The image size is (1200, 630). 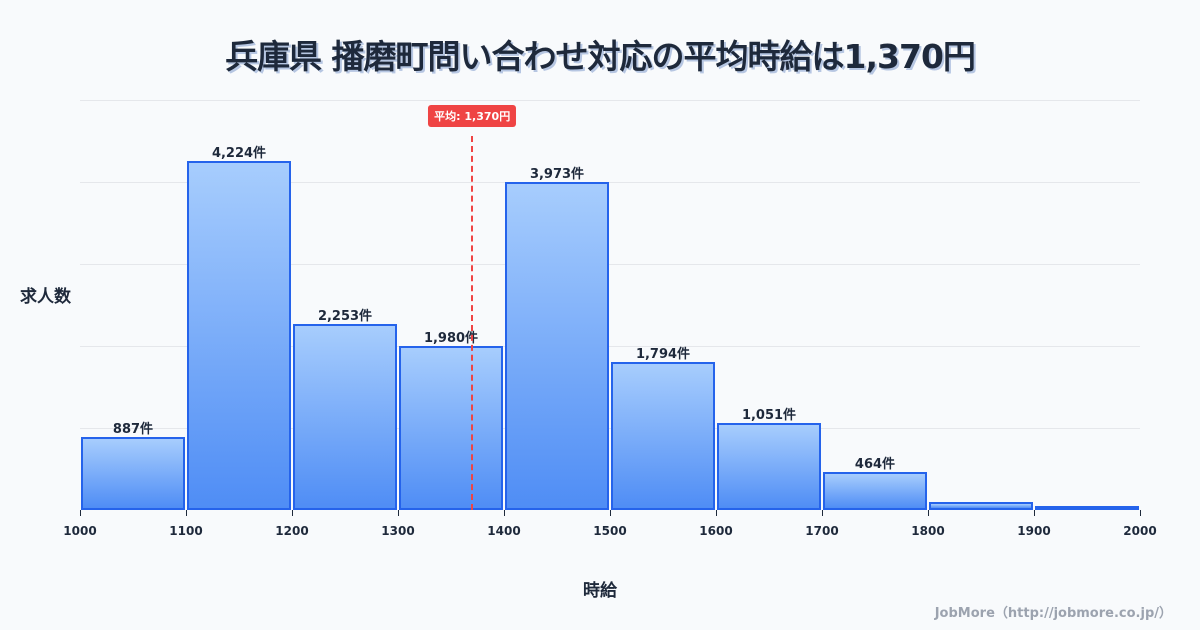 What do you see at coordinates (822, 531) in the screenshot?
I see `x-tick-label: 1700` at bounding box center [822, 531].